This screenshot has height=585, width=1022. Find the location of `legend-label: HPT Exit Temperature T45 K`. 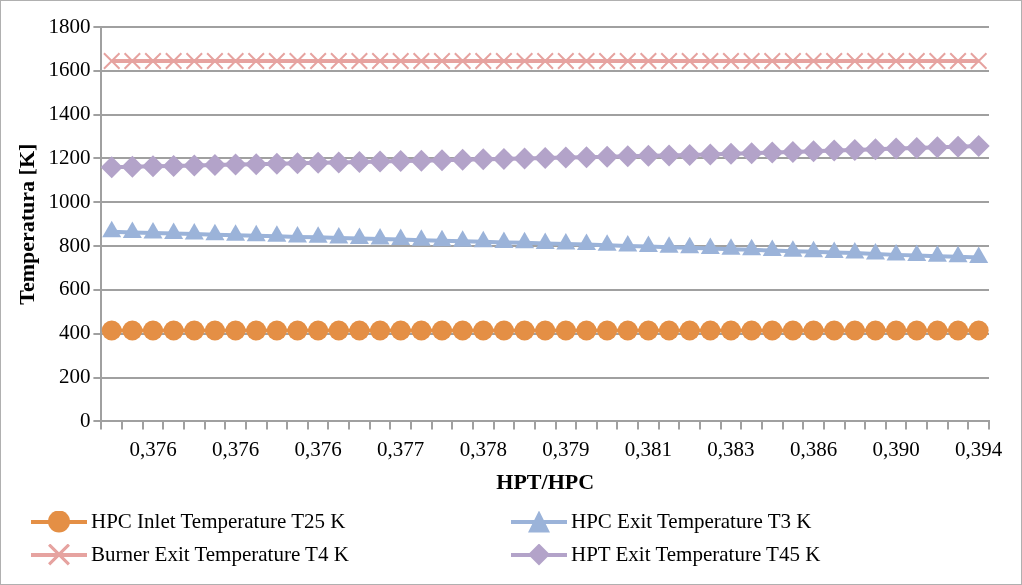

legend-label: HPT Exit Temperature T45 K is located at coordinates (696, 554).